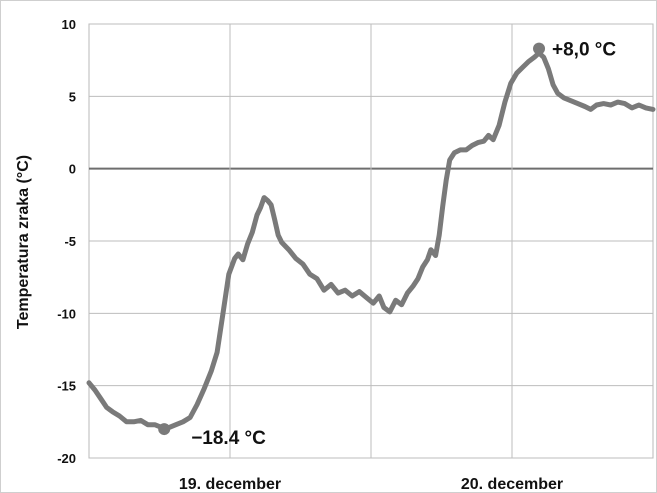 Image resolution: width=657 pixels, height=493 pixels. Describe the element at coordinates (512, 484) in the screenshot. I see `x-category-label: 20. december` at that location.